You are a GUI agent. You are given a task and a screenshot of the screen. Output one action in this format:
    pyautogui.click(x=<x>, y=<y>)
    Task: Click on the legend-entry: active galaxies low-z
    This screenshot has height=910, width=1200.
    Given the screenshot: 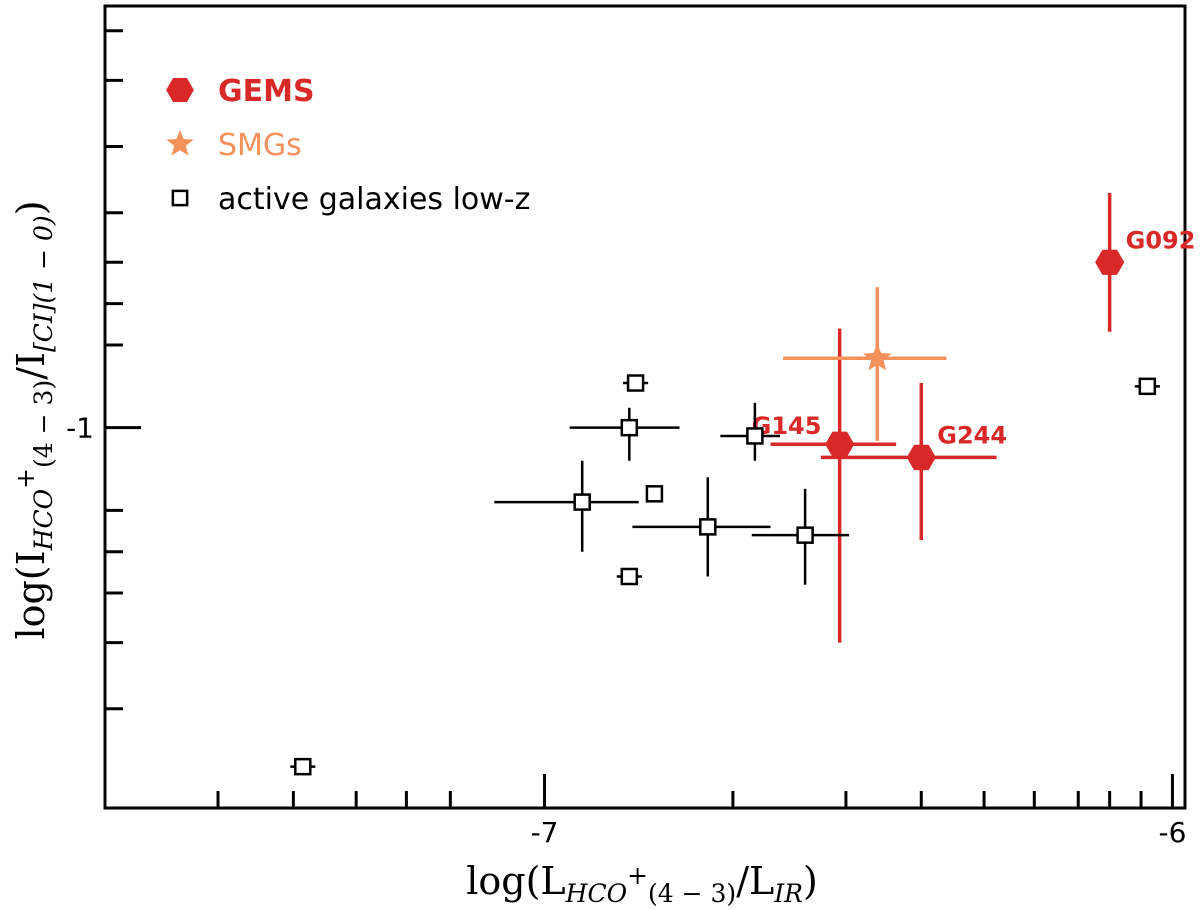 What is the action you would take?
    pyautogui.click(x=350, y=199)
    